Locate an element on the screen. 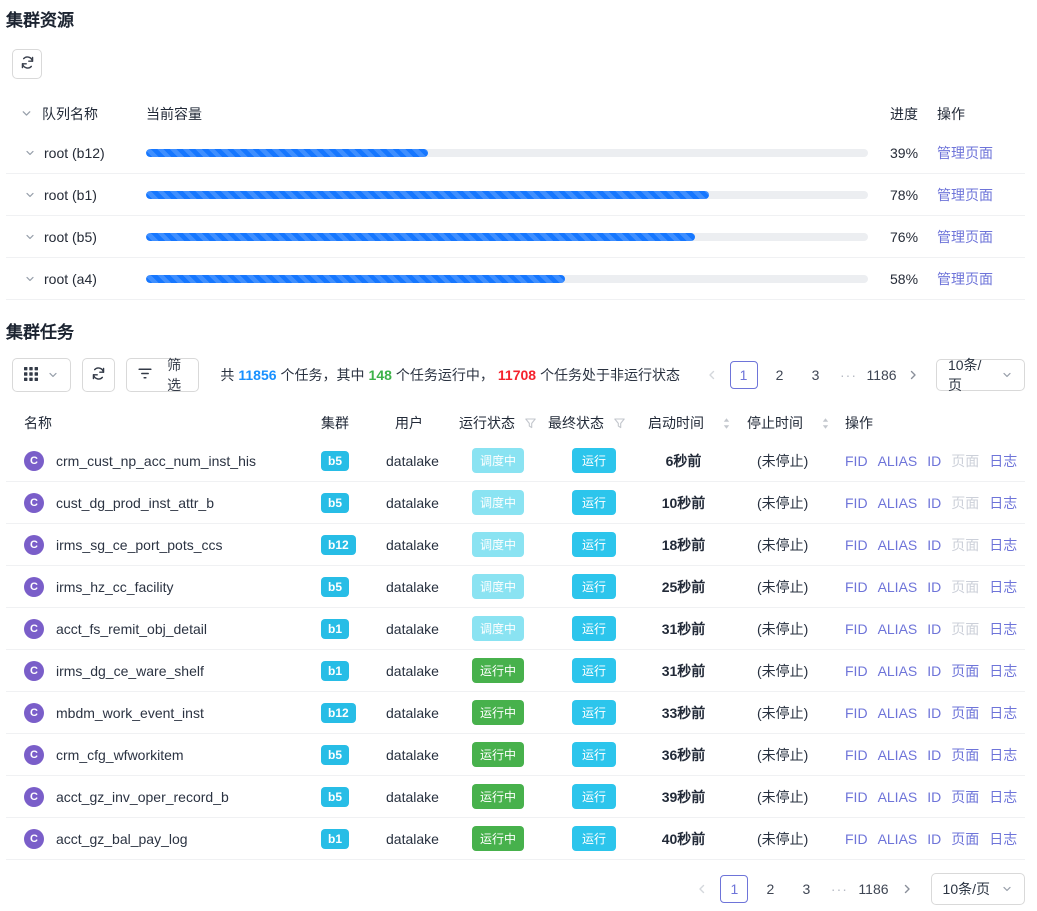 The width and height of the screenshot is (1037, 911). run-status-filter-icon is located at coordinates (530, 423).